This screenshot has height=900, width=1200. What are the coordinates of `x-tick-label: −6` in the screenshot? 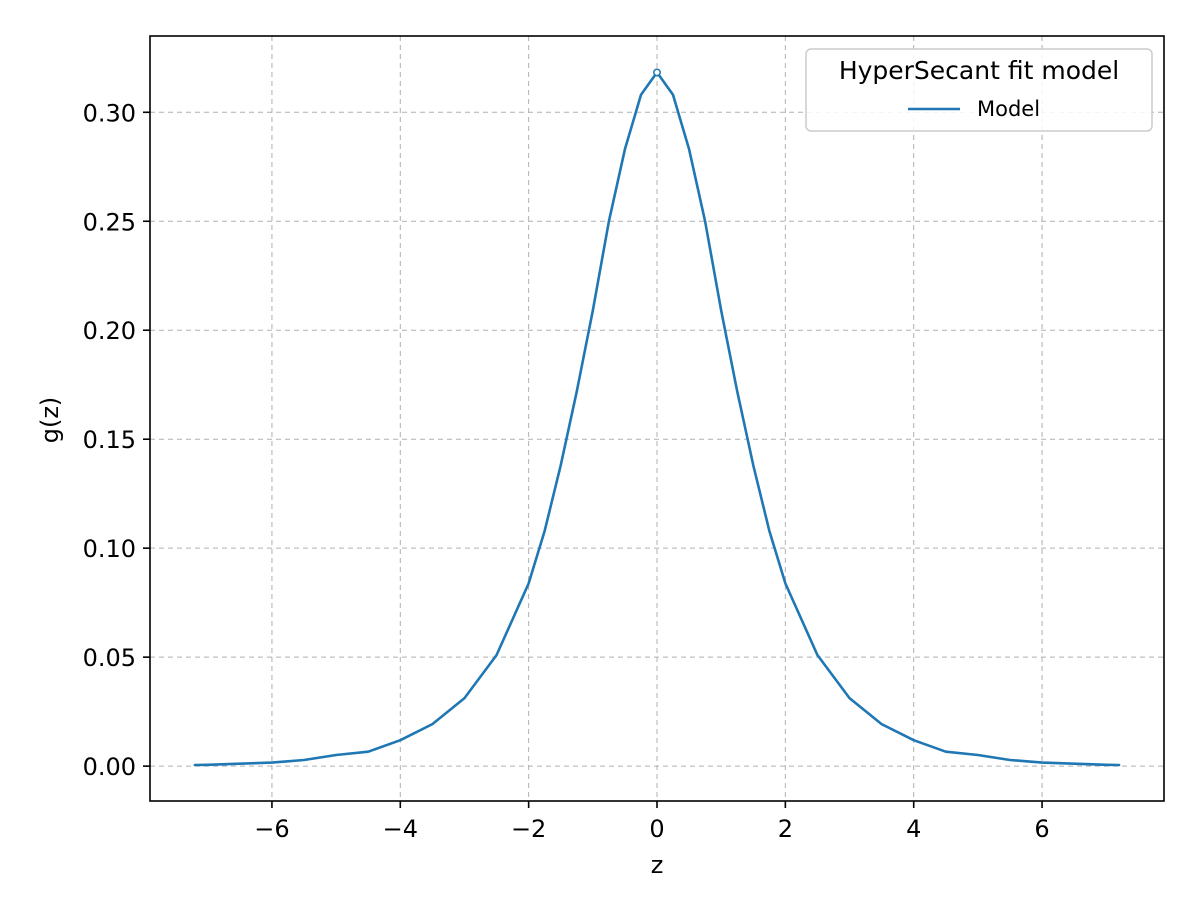 It's located at (271, 829).